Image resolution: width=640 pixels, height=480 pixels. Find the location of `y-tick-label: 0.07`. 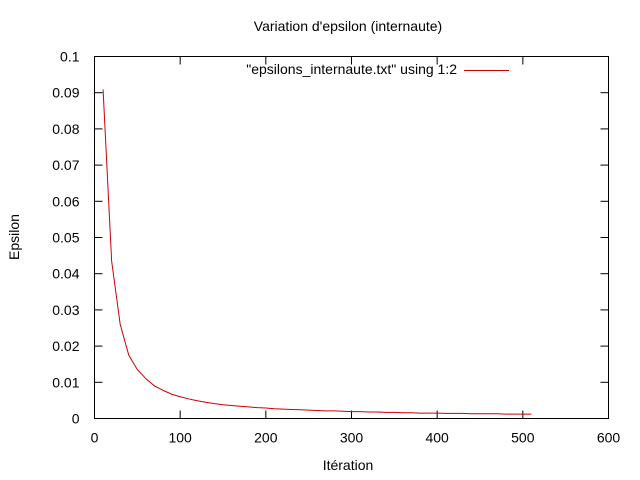

y-tick-label: 0.07 is located at coordinates (65, 165).